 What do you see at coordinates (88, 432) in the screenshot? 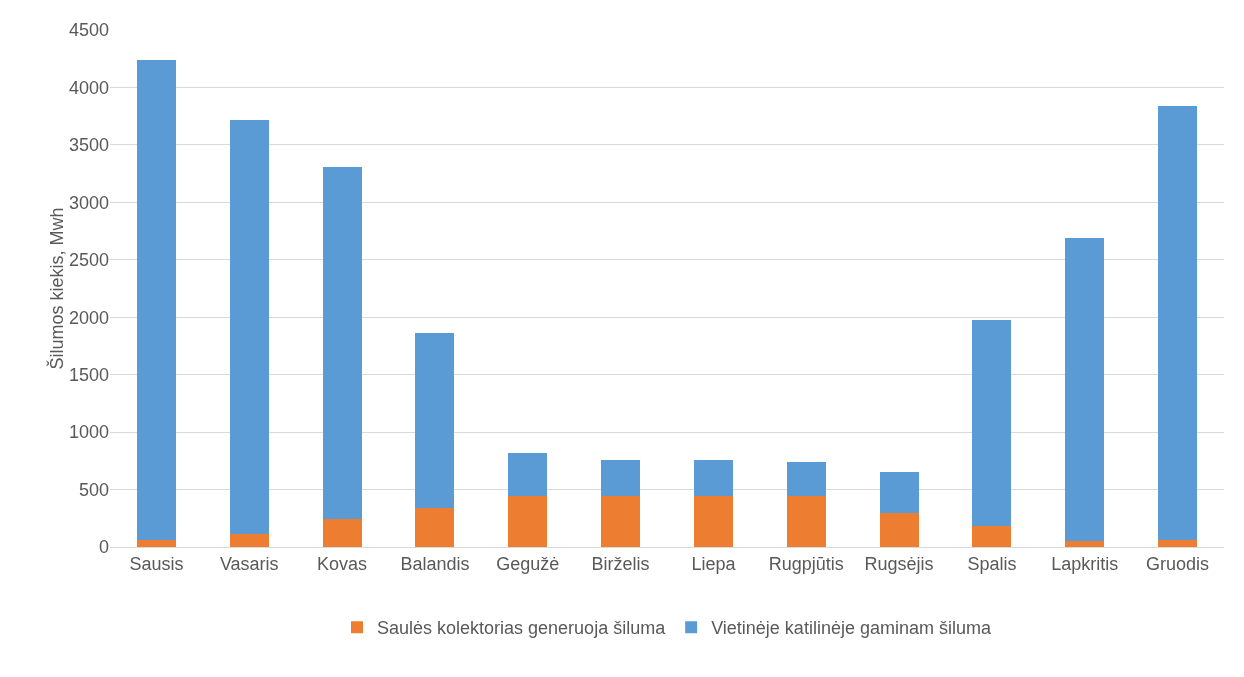
I see `y-tick-label: 1000` at bounding box center [88, 432].